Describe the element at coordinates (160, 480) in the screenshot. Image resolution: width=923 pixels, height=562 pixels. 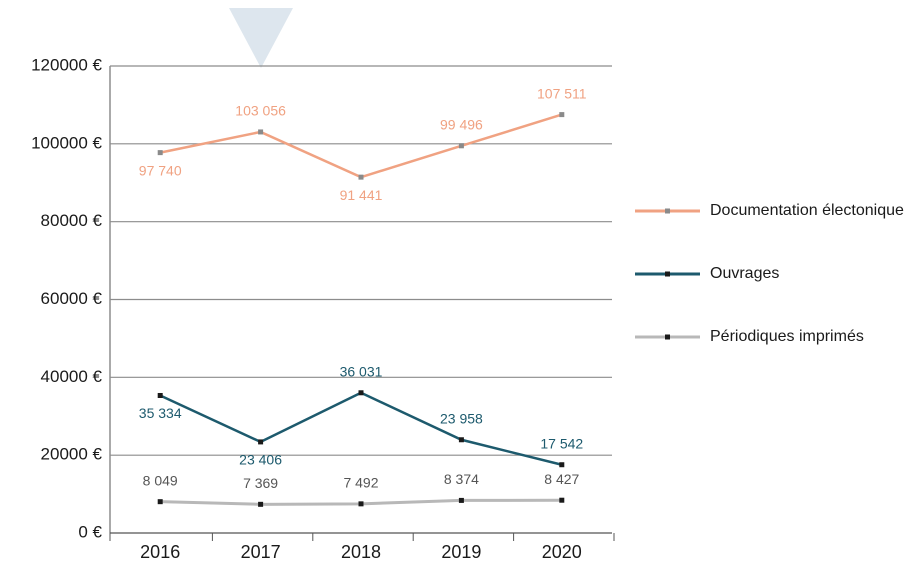
I see `data-label: 8 049` at that location.